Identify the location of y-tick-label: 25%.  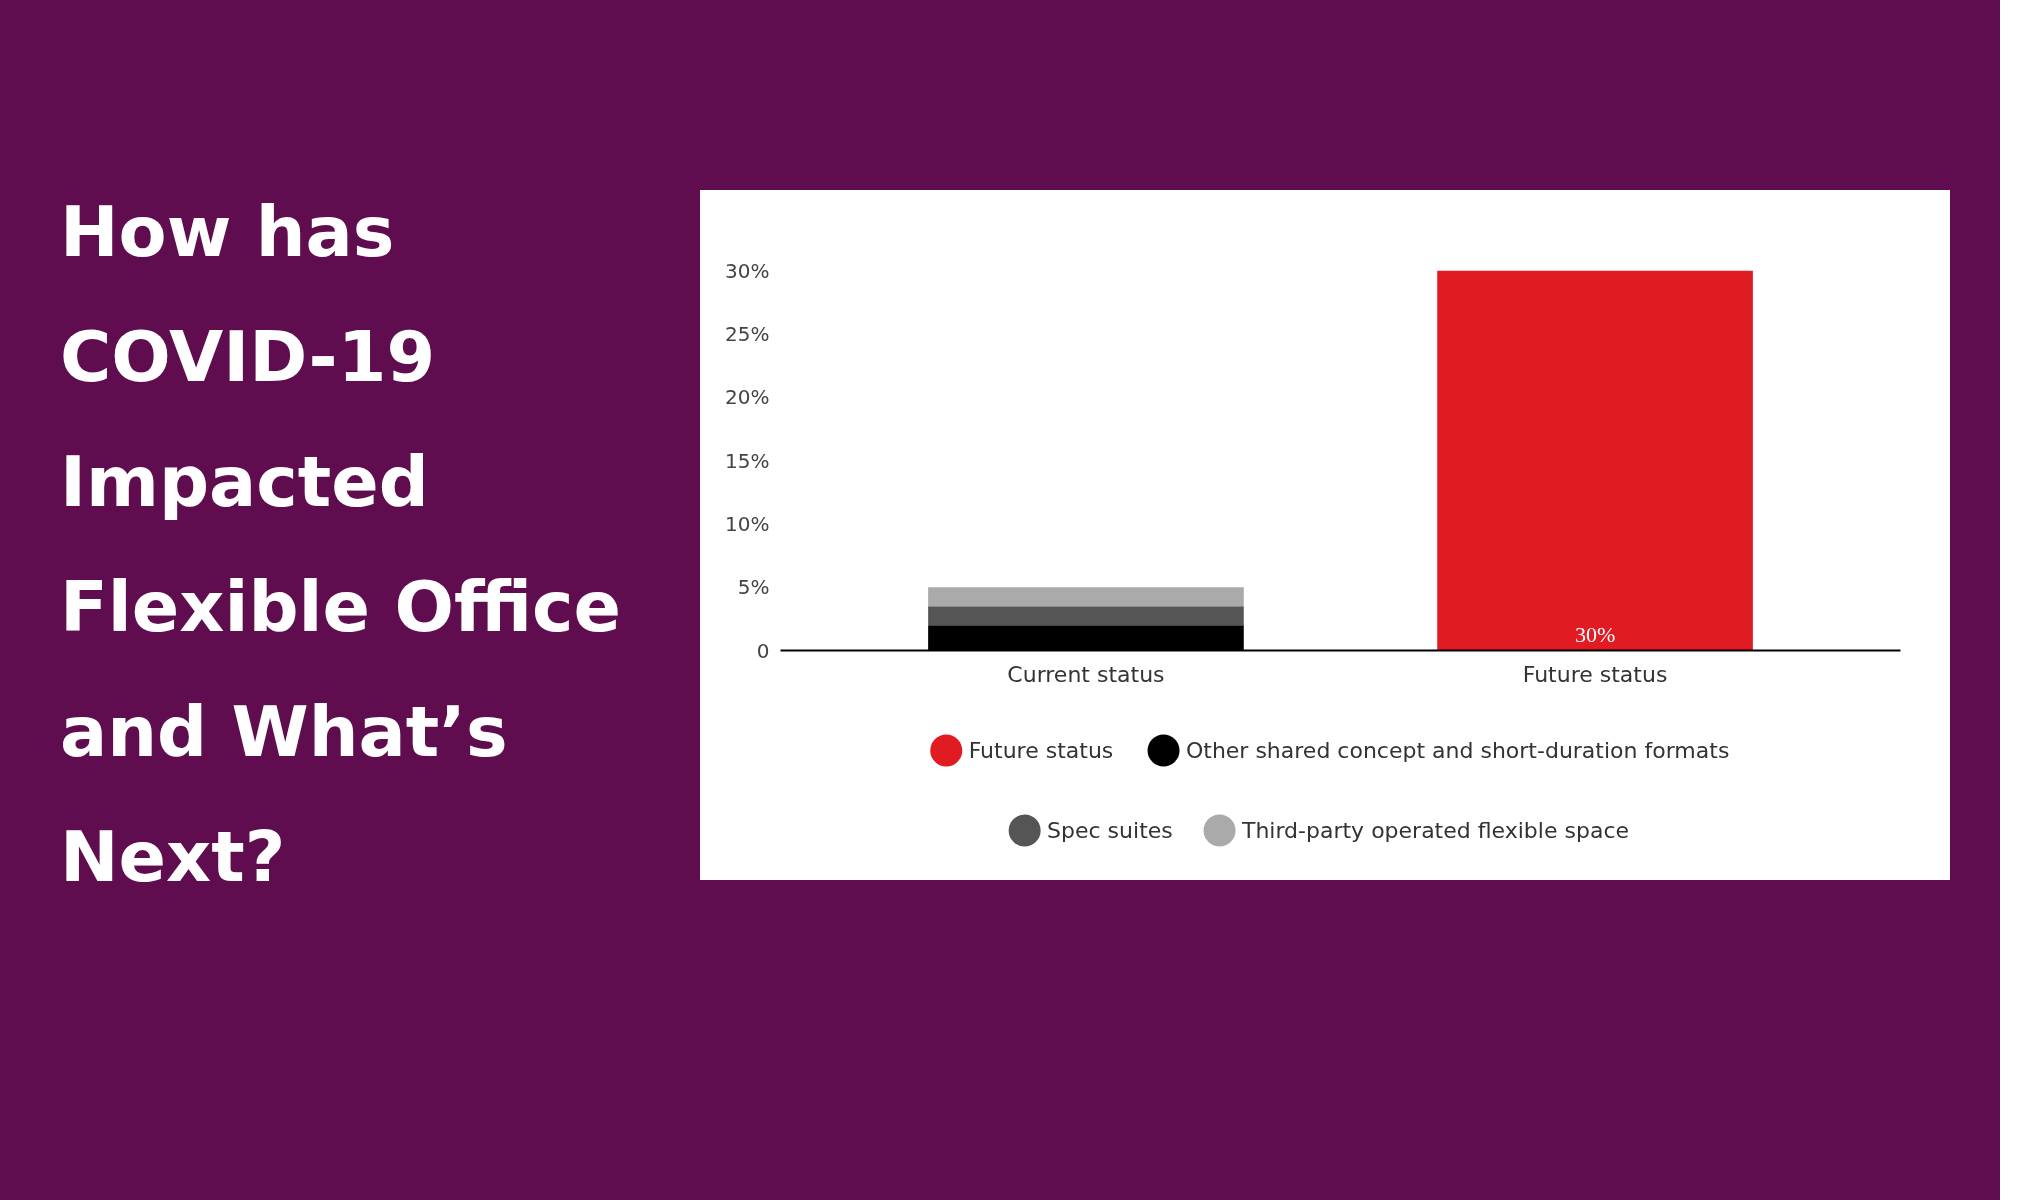
(747, 333).